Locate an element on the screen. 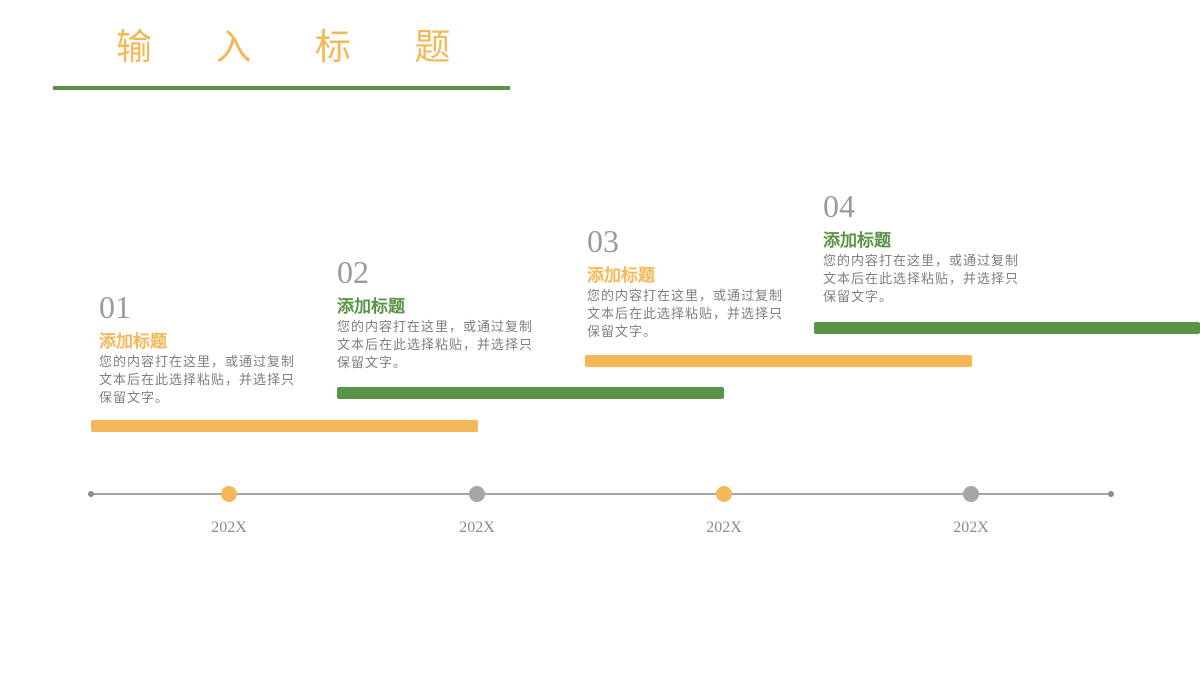 The image size is (1200, 680). step-01-bar is located at coordinates (284, 426).